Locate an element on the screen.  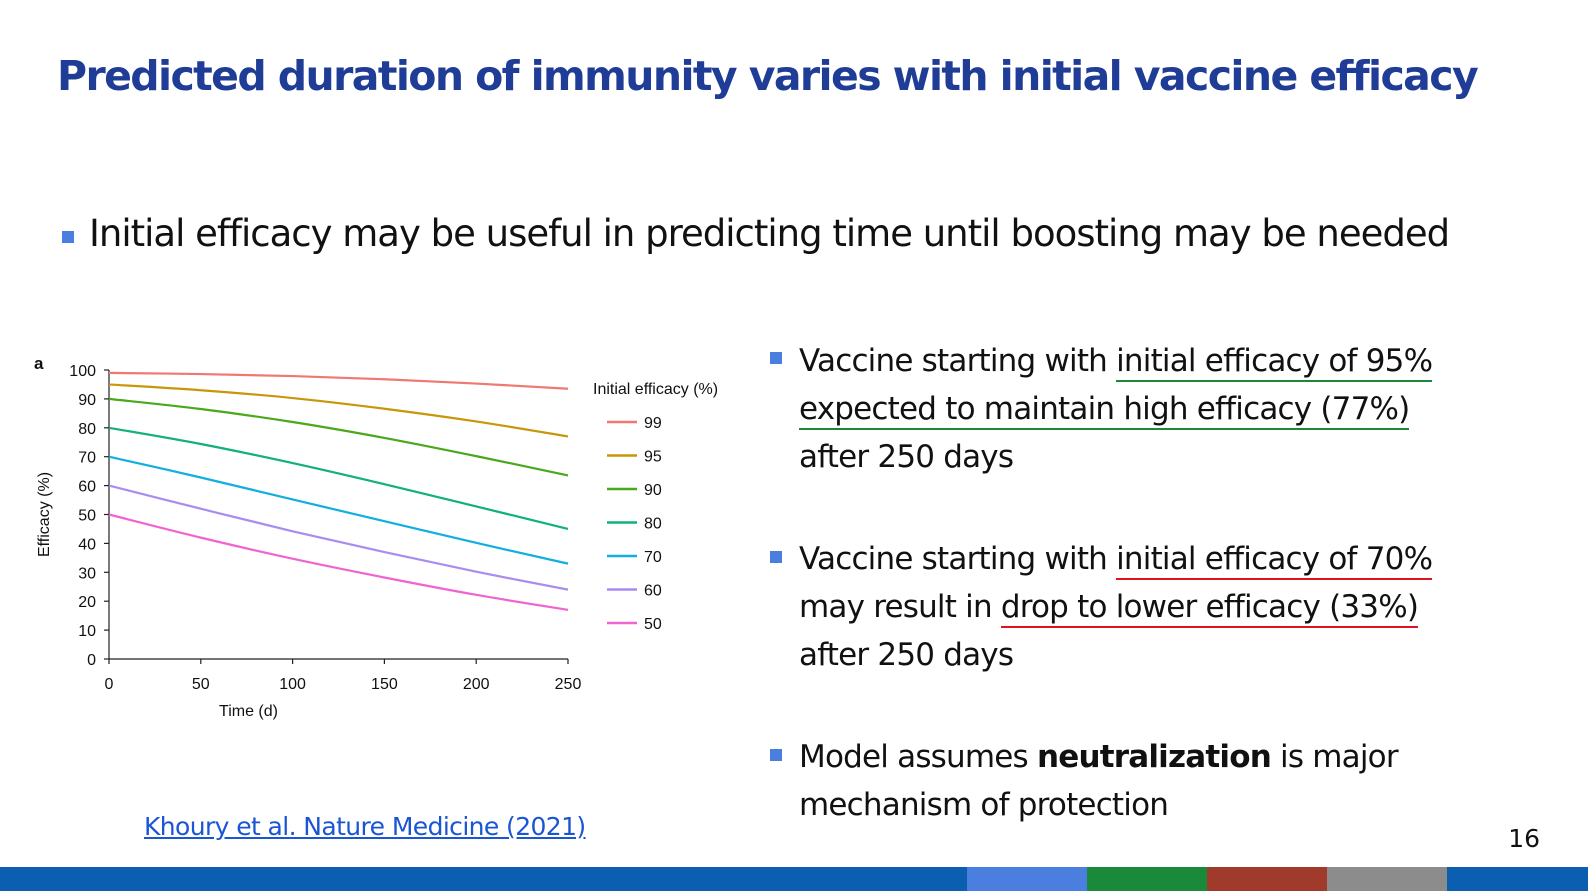
y-tick-label: 90 is located at coordinates (87, 400).